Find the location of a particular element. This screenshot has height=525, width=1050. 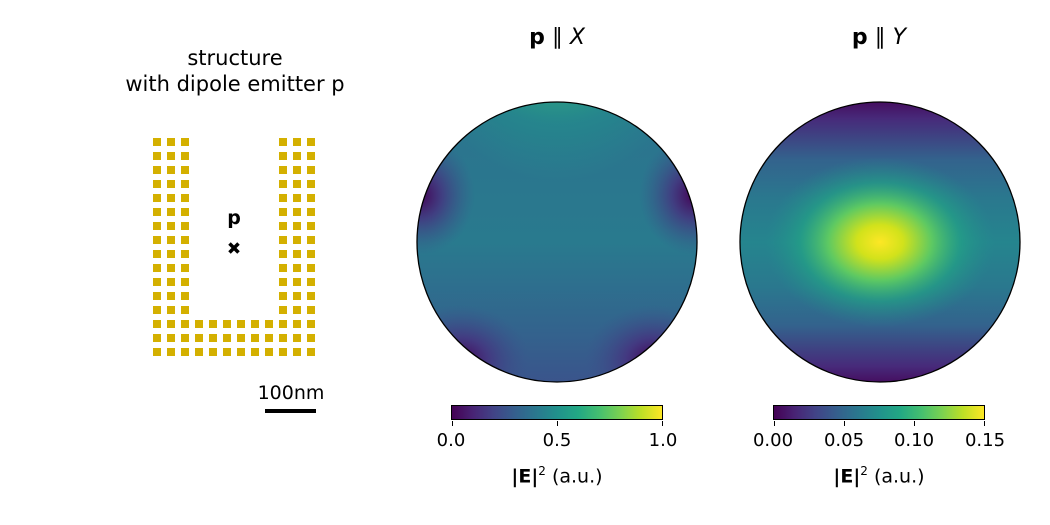

colorbar-x-tick-1: 0.5 is located at coordinates (557, 440).